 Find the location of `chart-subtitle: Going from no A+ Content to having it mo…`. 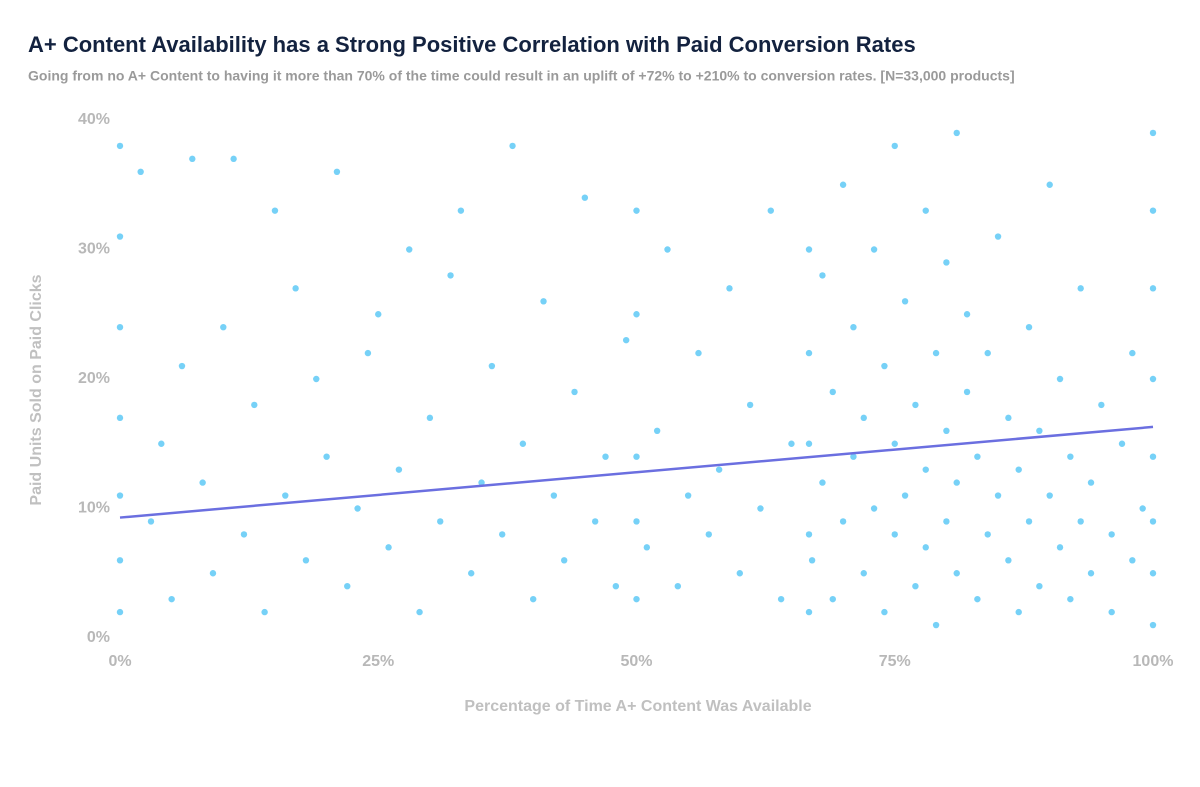

chart-subtitle: Going from no A+ Content to having it mo… is located at coordinates (521, 76).